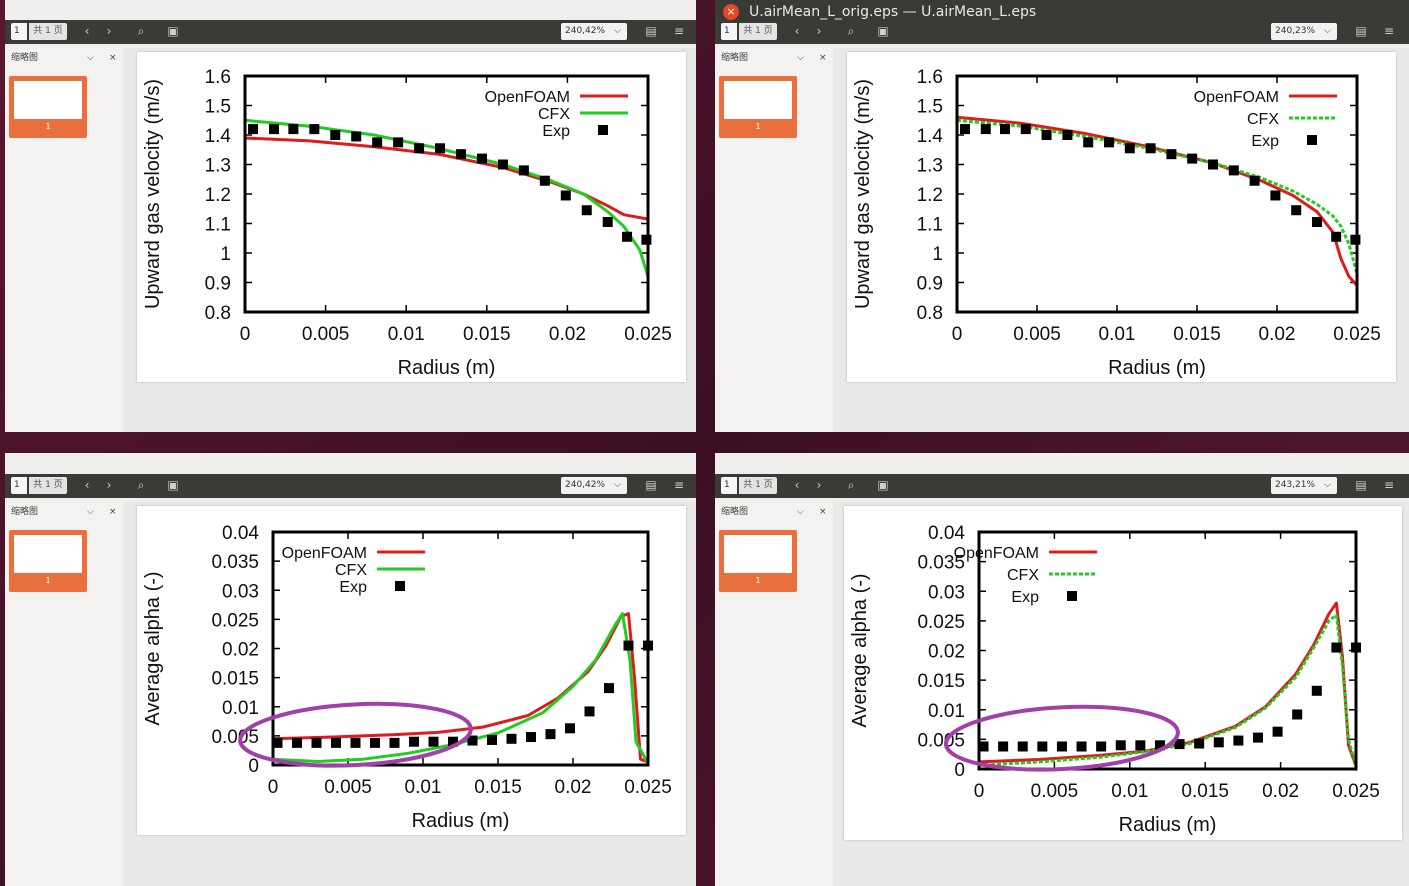 The height and width of the screenshot is (886, 1409). Describe the element at coordinates (446, 198) in the screenshot. I see `cfx-series-line` at that location.